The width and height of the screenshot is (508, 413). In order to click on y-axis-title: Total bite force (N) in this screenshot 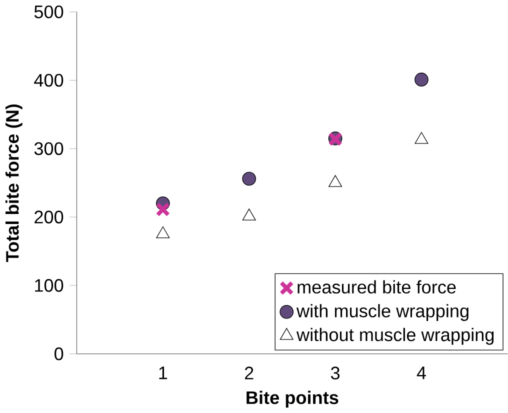, I will do `click(13, 183)`.